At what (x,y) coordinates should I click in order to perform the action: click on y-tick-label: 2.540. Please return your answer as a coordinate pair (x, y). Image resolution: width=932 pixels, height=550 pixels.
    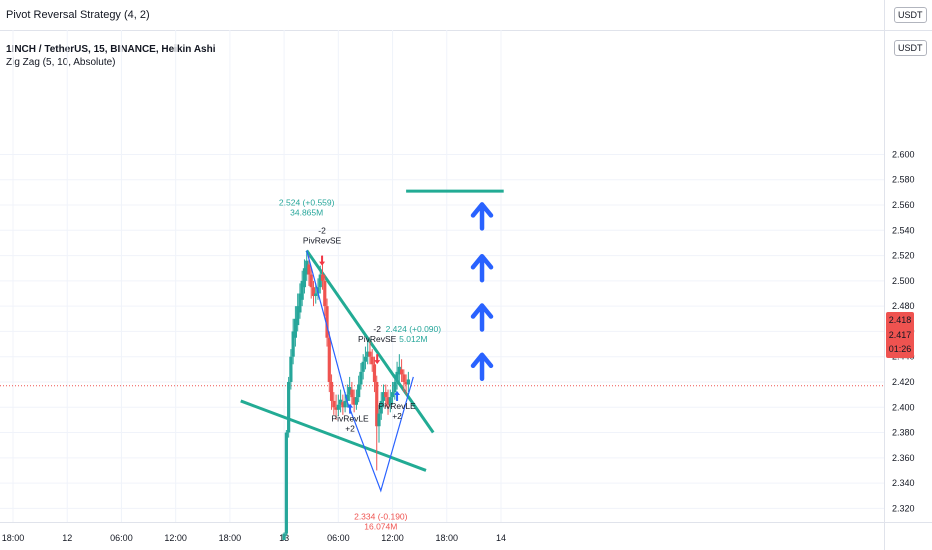
    Looking at the image, I should click on (903, 230).